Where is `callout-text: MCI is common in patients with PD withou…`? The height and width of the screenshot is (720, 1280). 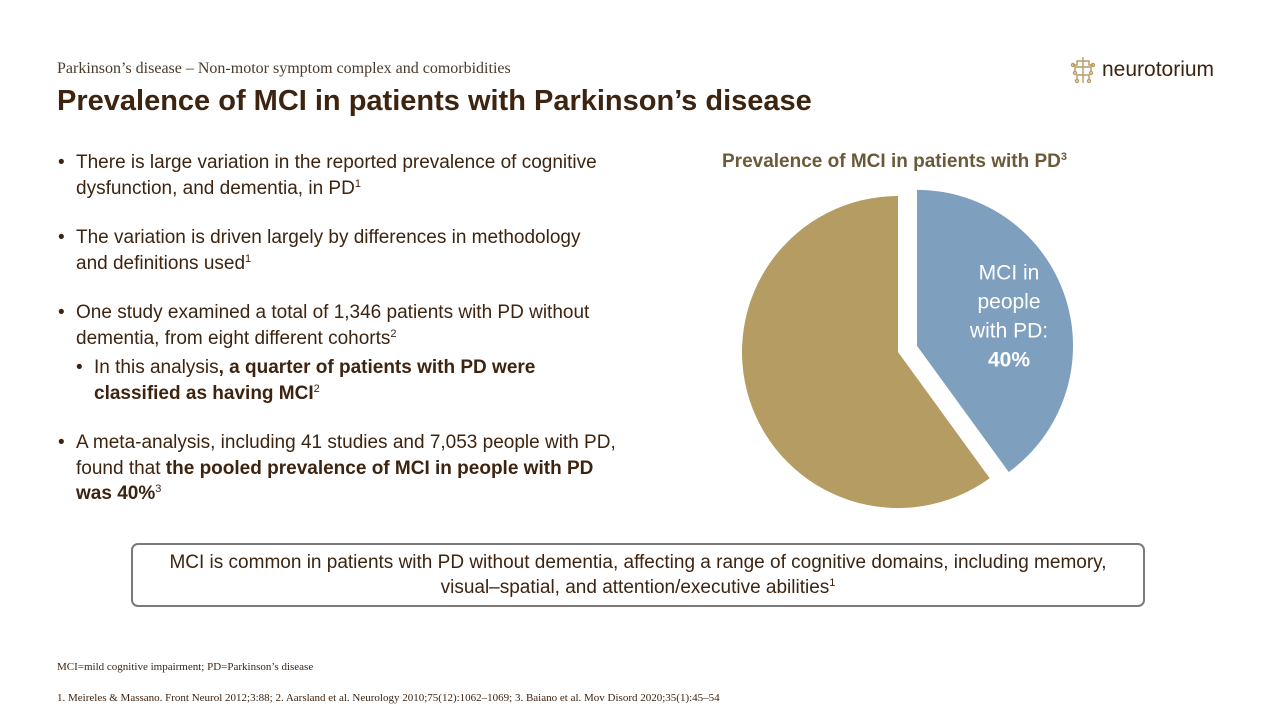
callout-text: MCI is common in patients with PD withou… is located at coordinates (638, 575).